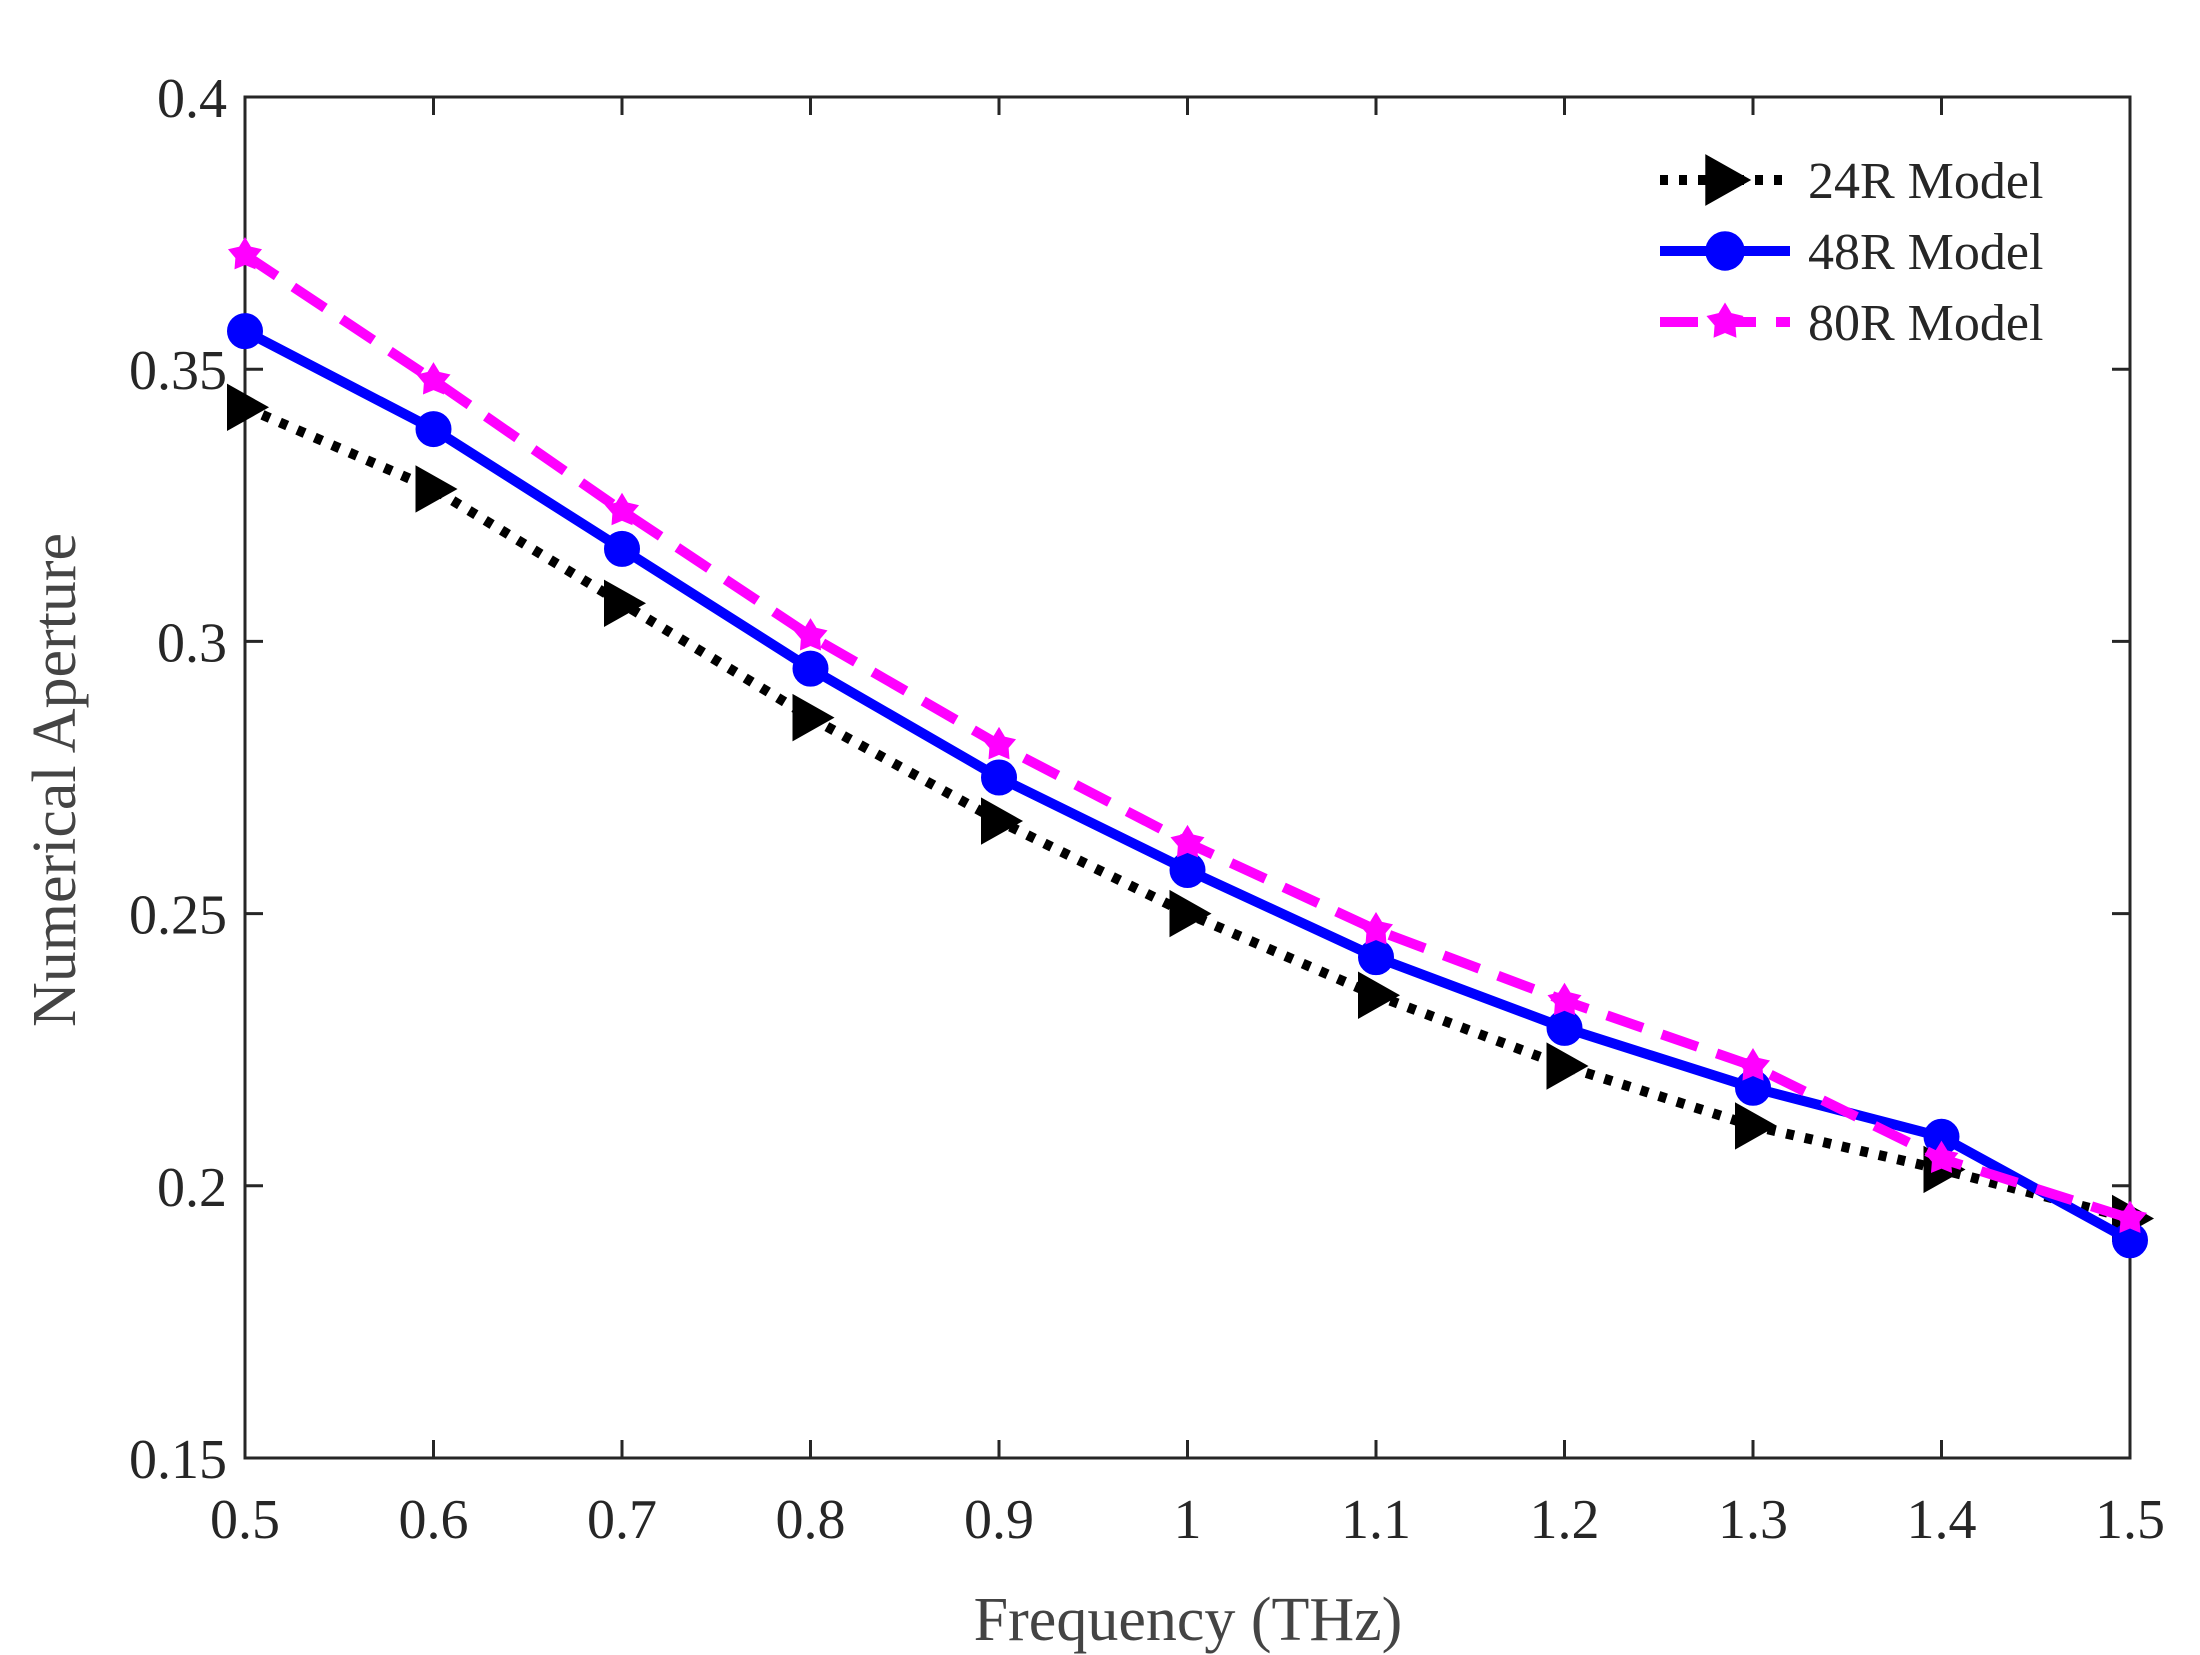  I want to click on y-tick-labels: 0.15 0.2 0.25 0.3 0.35 0.4, so click(178, 779).